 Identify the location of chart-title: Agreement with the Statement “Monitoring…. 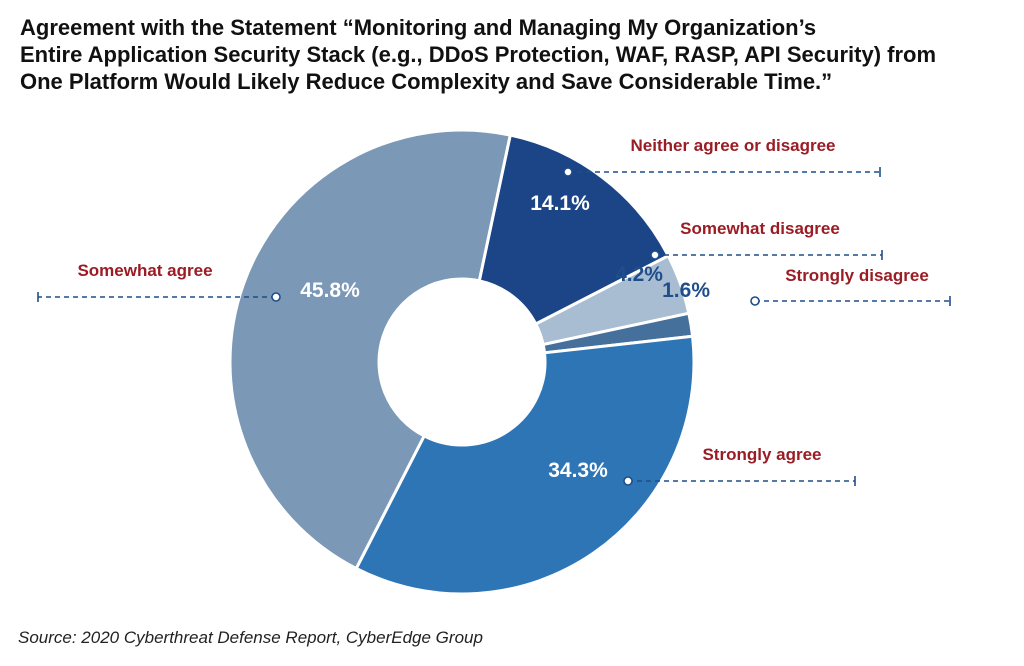
(515, 54).